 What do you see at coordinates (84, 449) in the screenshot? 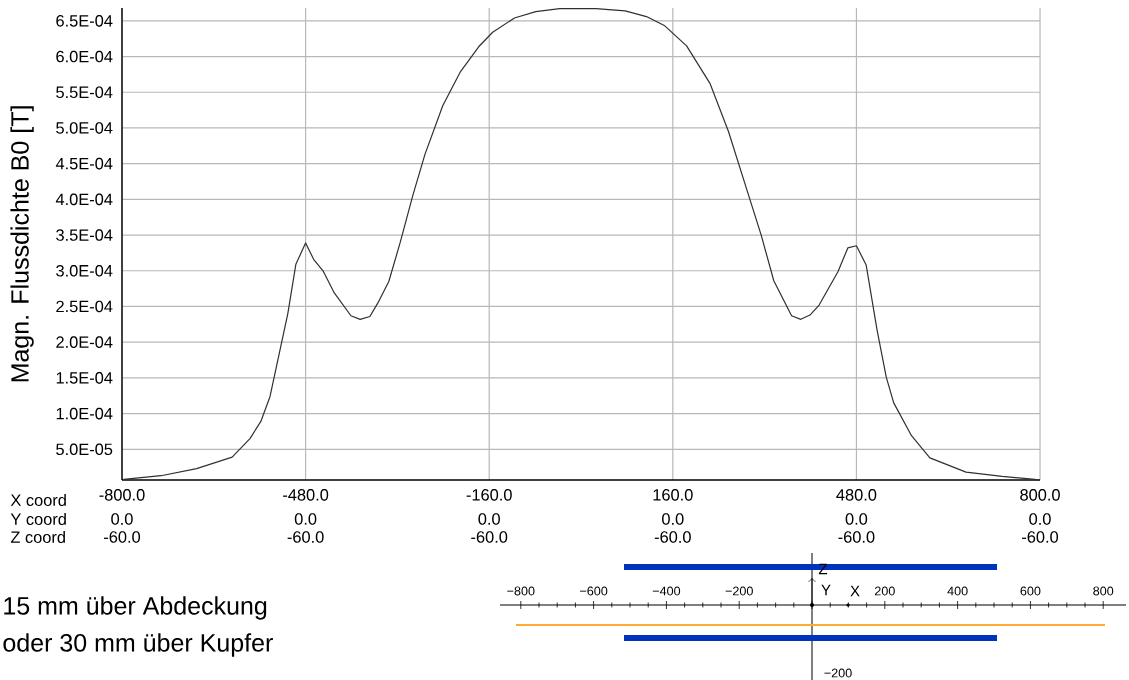
I see `y-tick-label: 5.0E-05` at bounding box center [84, 449].